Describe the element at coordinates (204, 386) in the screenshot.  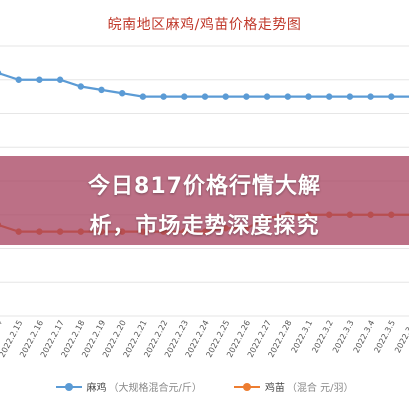
I see `chart-legend: 麻鸡 （大规格混合元/斤） 鸡苗 （混合 元/羽）` at that location.